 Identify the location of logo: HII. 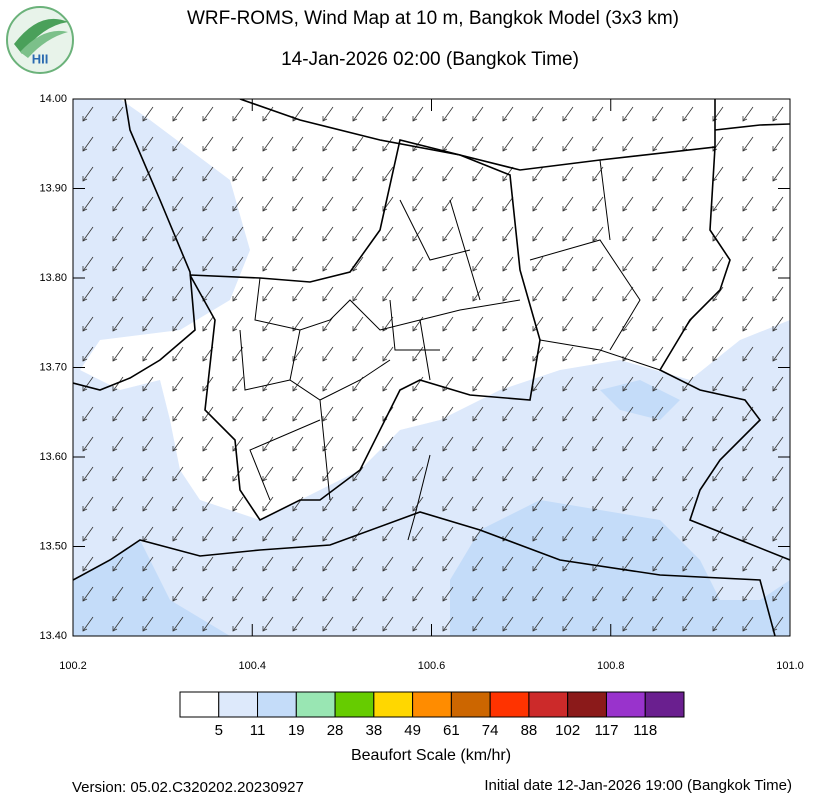
(40, 40).